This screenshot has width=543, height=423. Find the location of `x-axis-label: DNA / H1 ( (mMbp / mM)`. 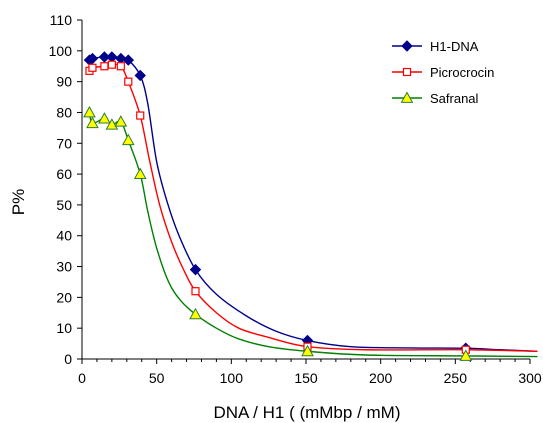

x-axis-label: DNA / H1 ( (mMbp / mM) is located at coordinates (306, 412).